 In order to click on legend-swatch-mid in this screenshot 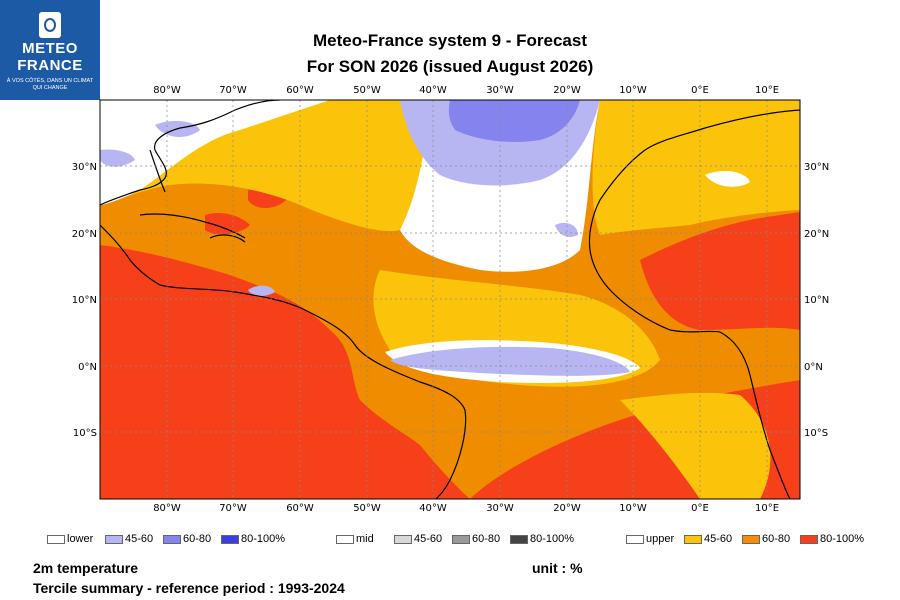, I will do `click(345, 539)`.